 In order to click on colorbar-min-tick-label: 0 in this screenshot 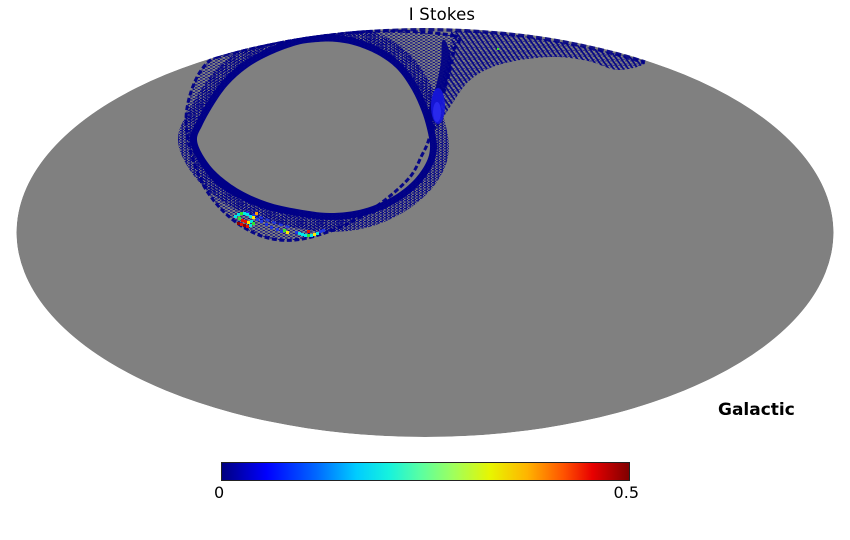, I will do `click(219, 492)`.